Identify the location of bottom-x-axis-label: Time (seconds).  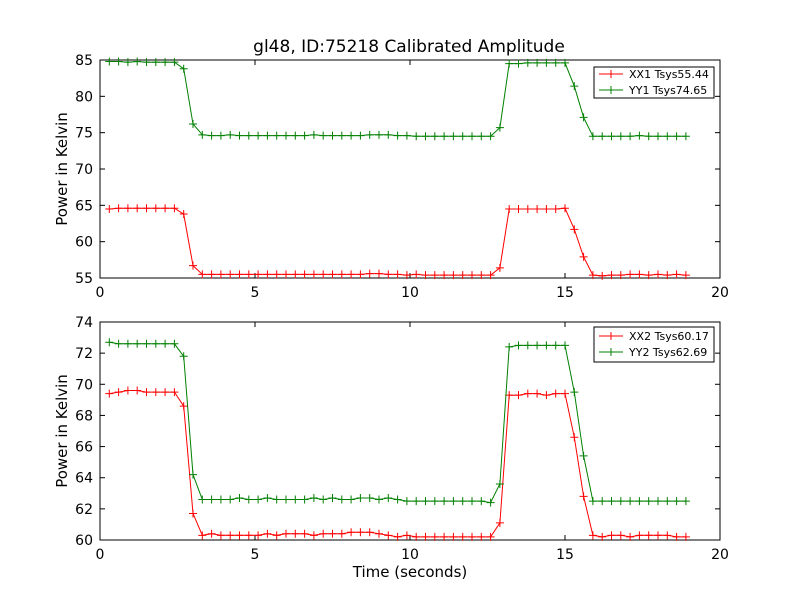
(410, 572).